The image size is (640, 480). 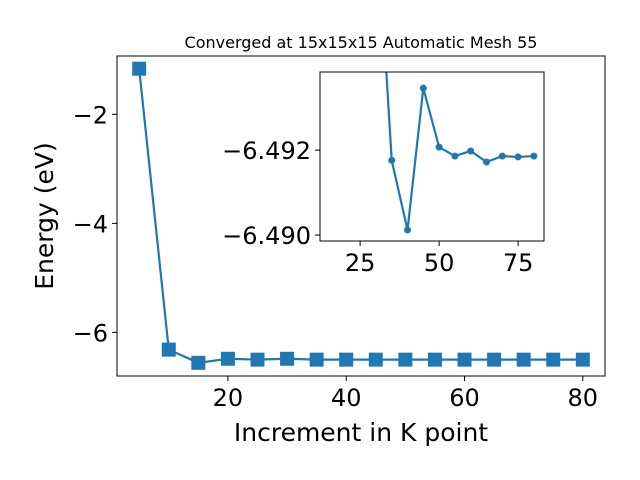 What do you see at coordinates (464, 398) in the screenshot?
I see `x-tick-label: 60` at bounding box center [464, 398].